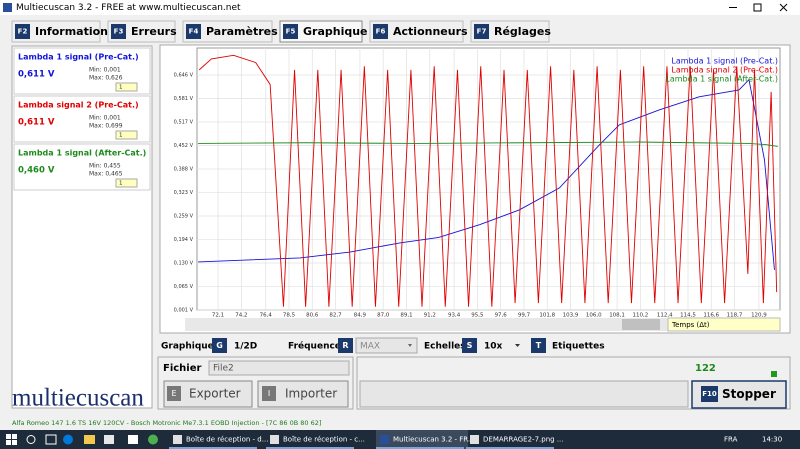 This screenshot has height=449, width=800. Describe the element at coordinates (184, 99) in the screenshot. I see `y-tick-label: 0,581 V` at that location.